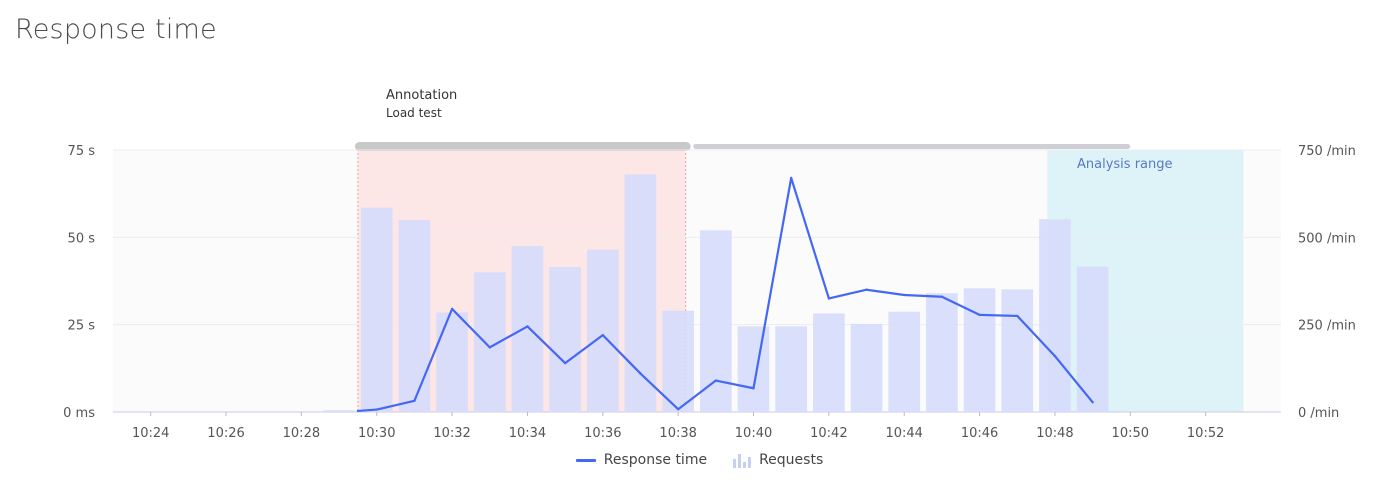 The height and width of the screenshot is (498, 1399). I want to click on y-right-tick-label: 250 /min, so click(1327, 326).